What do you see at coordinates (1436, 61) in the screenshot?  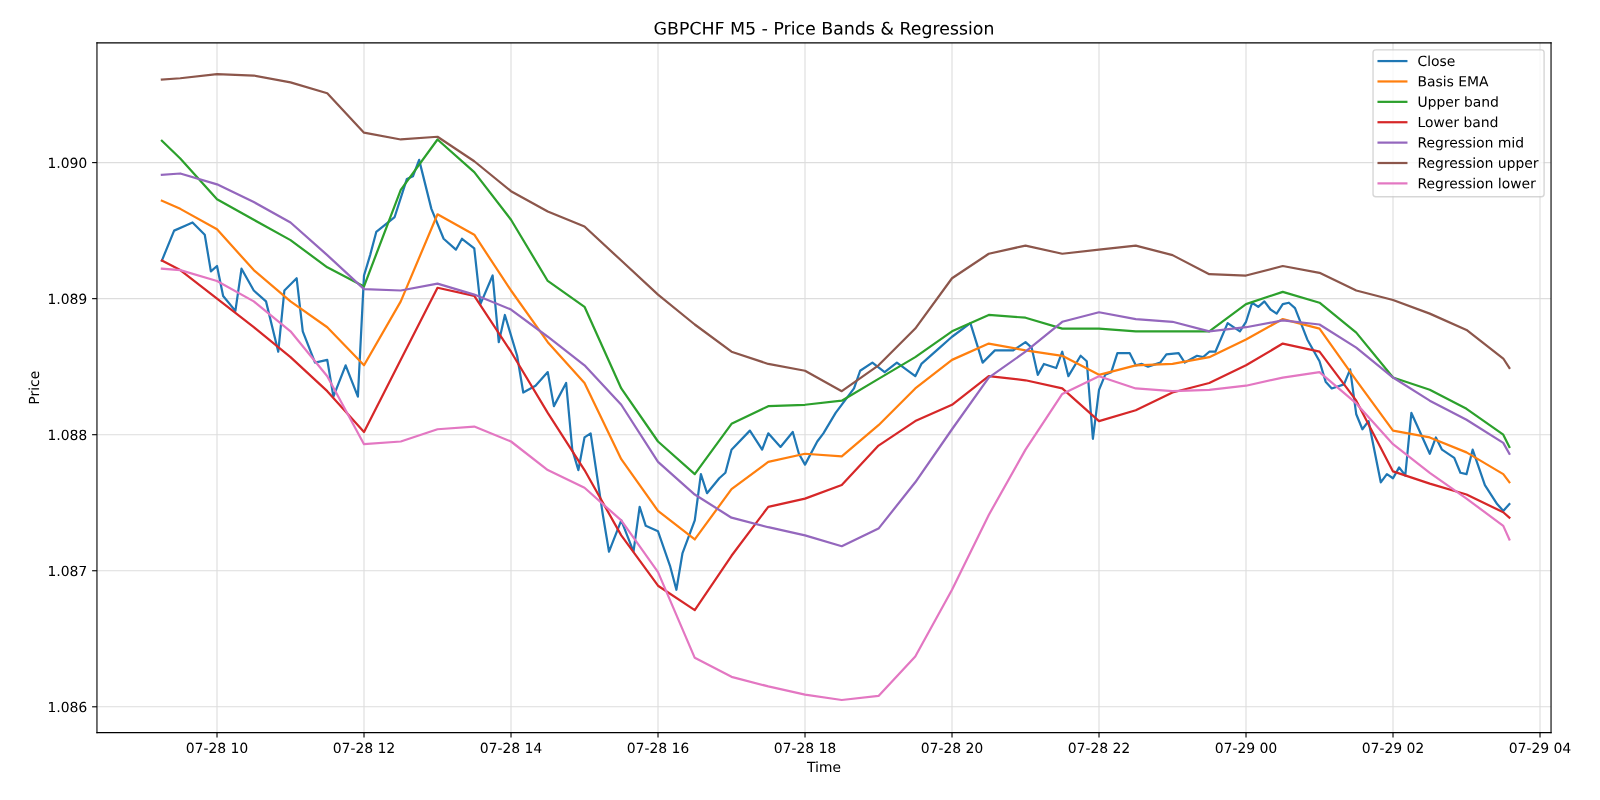 I see `legend-label: Close` at bounding box center [1436, 61].